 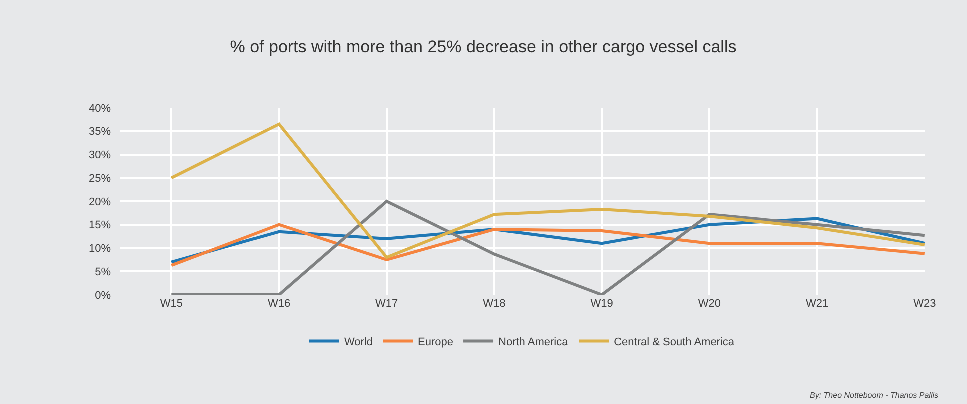 I want to click on x-tick-label: W21, so click(x=817, y=304).